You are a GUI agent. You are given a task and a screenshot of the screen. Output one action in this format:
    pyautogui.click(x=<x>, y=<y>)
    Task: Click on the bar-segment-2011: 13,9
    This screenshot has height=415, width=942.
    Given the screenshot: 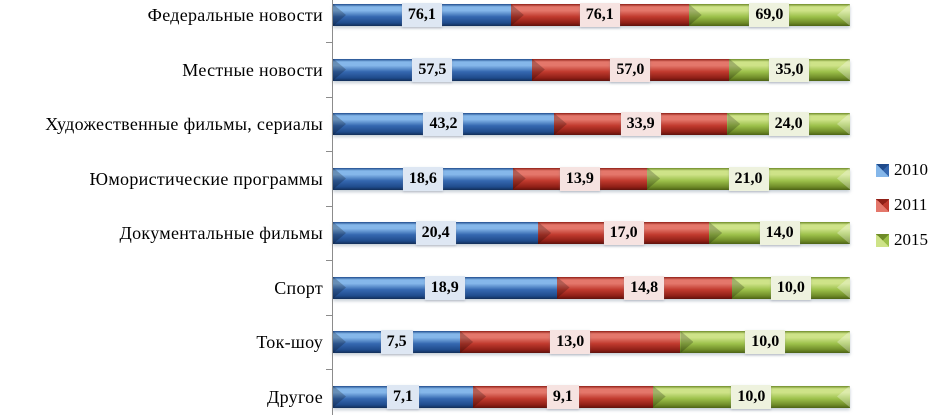 What is the action you would take?
    pyautogui.click(x=580, y=178)
    